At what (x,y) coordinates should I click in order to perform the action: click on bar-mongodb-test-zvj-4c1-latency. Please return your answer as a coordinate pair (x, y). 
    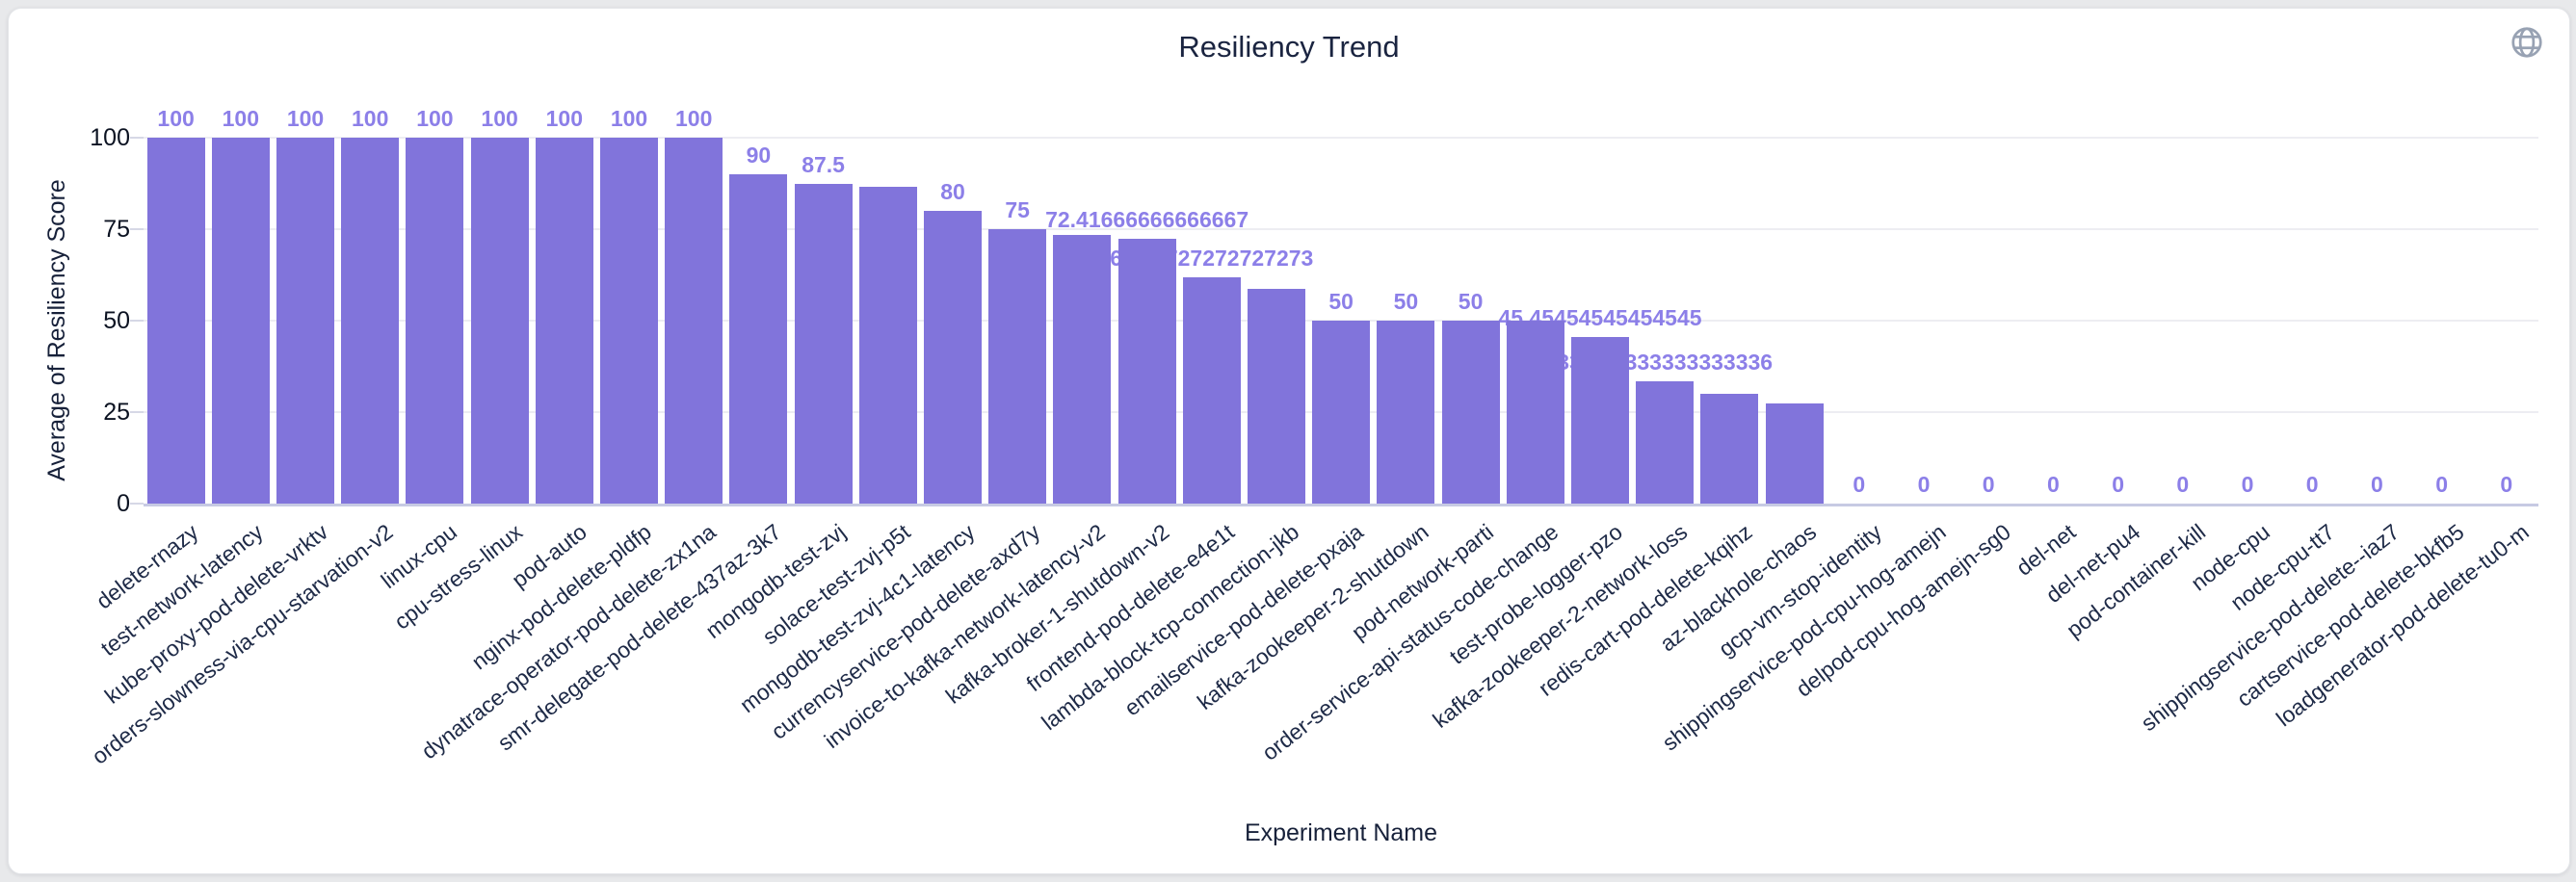
    Looking at the image, I should click on (953, 357).